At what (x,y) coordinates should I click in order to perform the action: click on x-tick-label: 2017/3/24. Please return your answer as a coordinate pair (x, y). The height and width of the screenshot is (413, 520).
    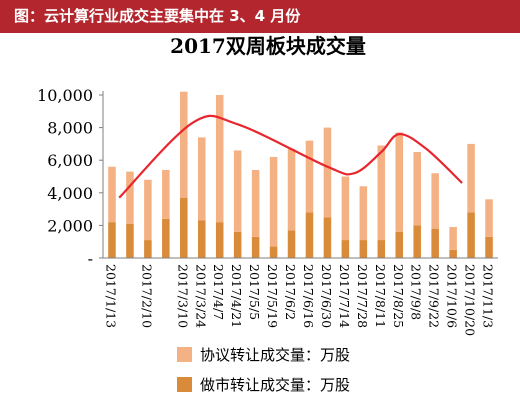
    Looking at the image, I should click on (200, 296).